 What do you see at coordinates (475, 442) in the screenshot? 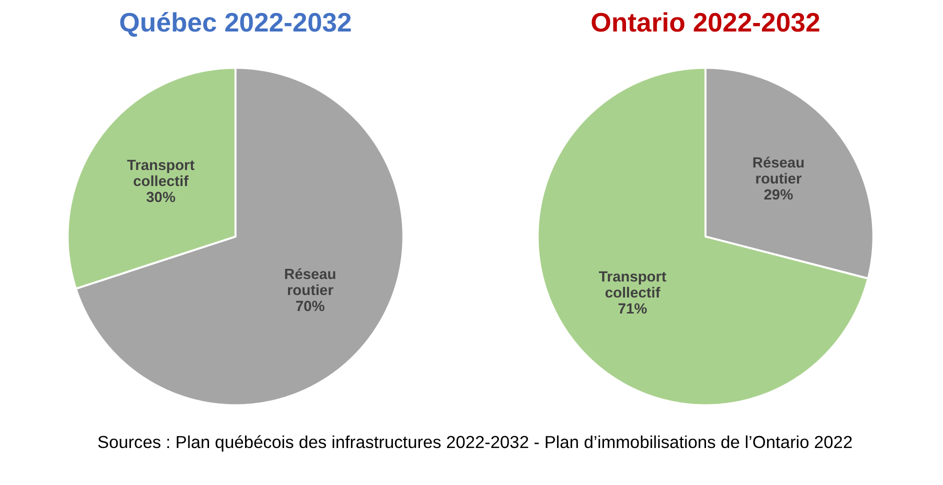
I see `source-note: Sources : Plan québécois des infrastructures 2022-2032 - Plan d’immobilisations de l’Ontario 2022` at bounding box center [475, 442].